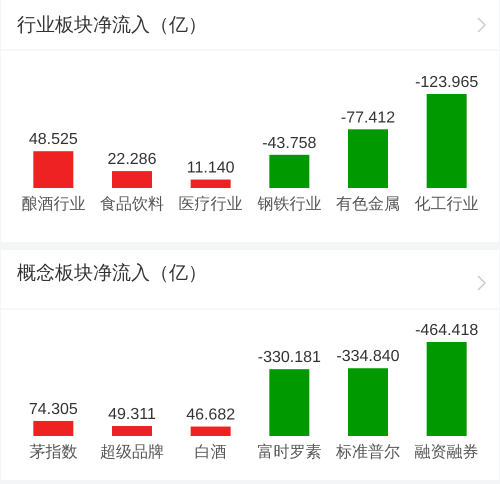  I want to click on x-tick-label: 超级品牌, so click(132, 452).